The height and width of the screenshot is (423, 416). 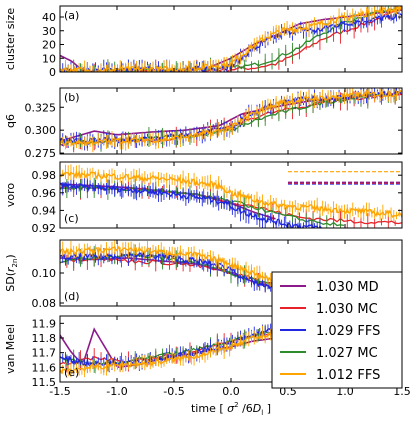 I want to click on series-1-030-MD, so click(x=231, y=117).